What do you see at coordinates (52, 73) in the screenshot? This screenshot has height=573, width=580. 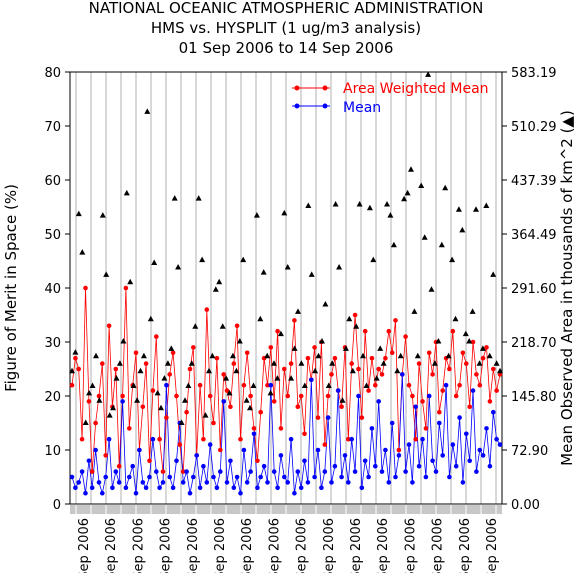 I see `y-tick-label: 80` at bounding box center [52, 73].